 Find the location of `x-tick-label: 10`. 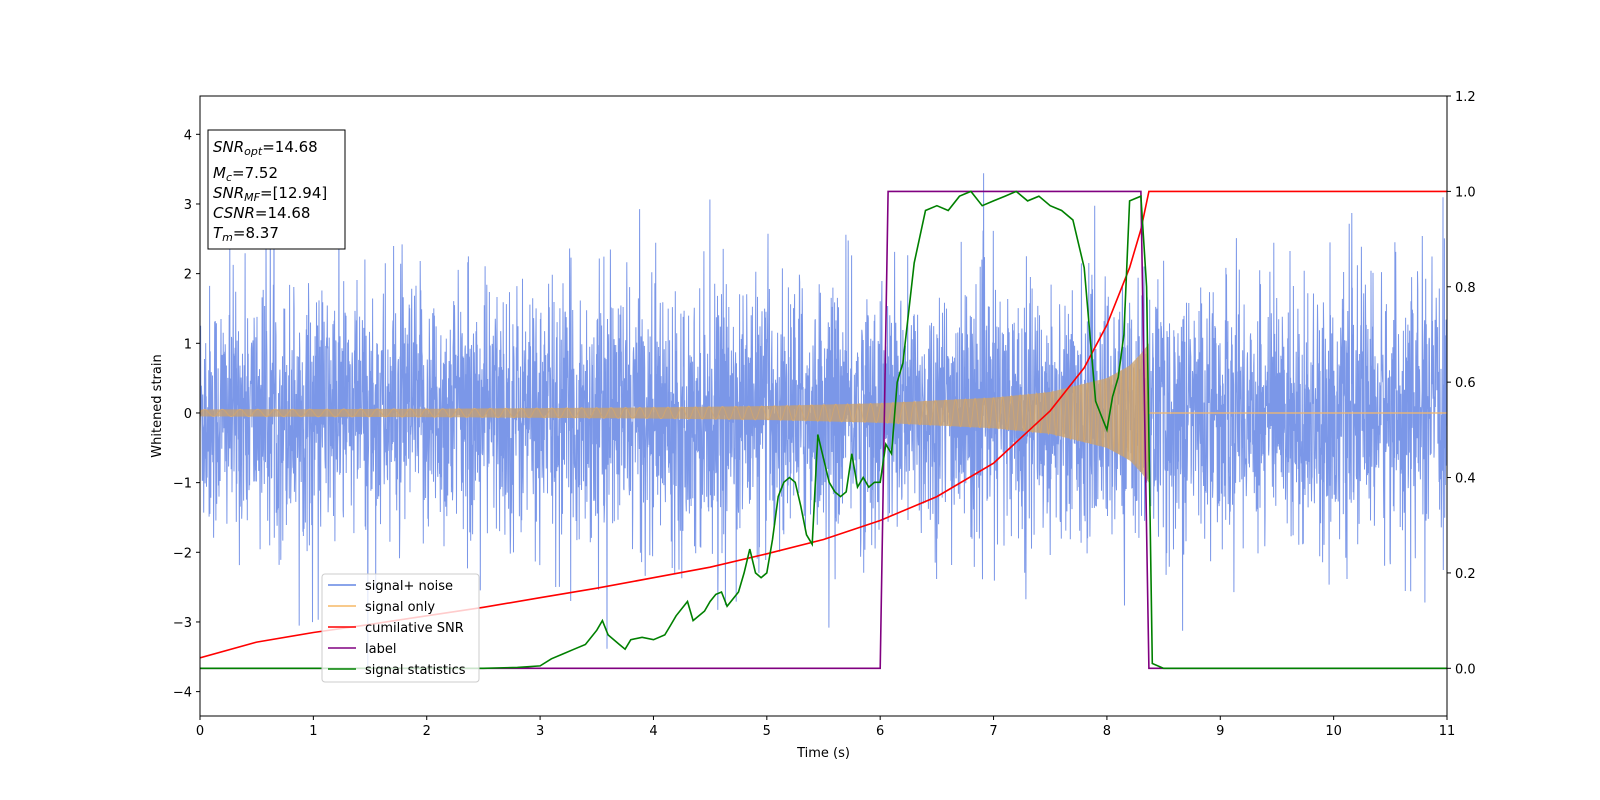

x-tick-label: 10 is located at coordinates (1333, 731).